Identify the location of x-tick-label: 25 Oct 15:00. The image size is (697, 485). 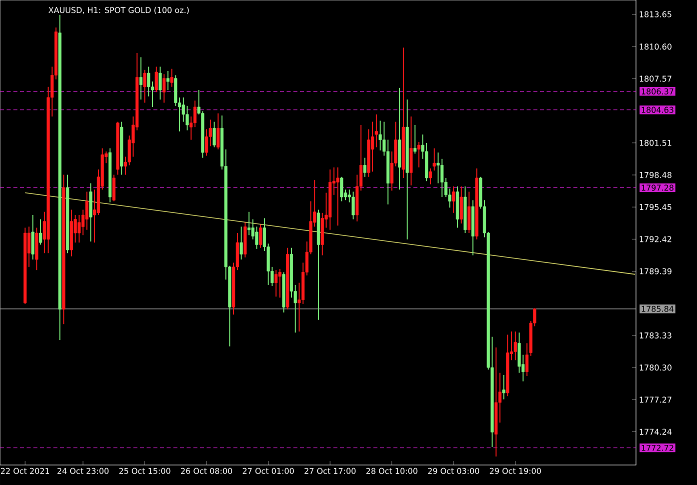
(144, 471).